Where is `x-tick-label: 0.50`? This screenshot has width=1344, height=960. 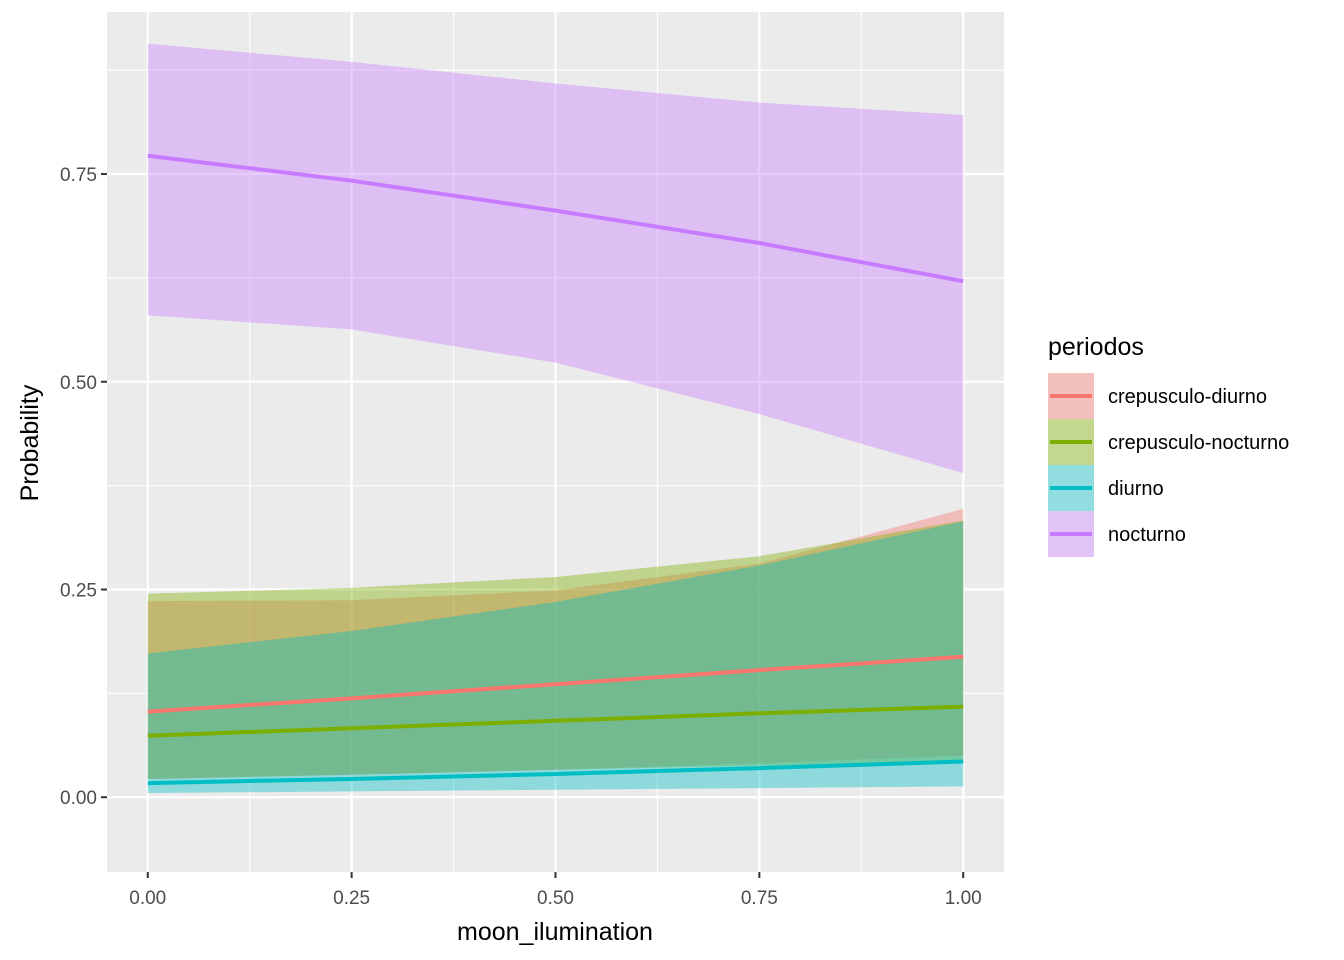 x-tick-label: 0.50 is located at coordinates (555, 898).